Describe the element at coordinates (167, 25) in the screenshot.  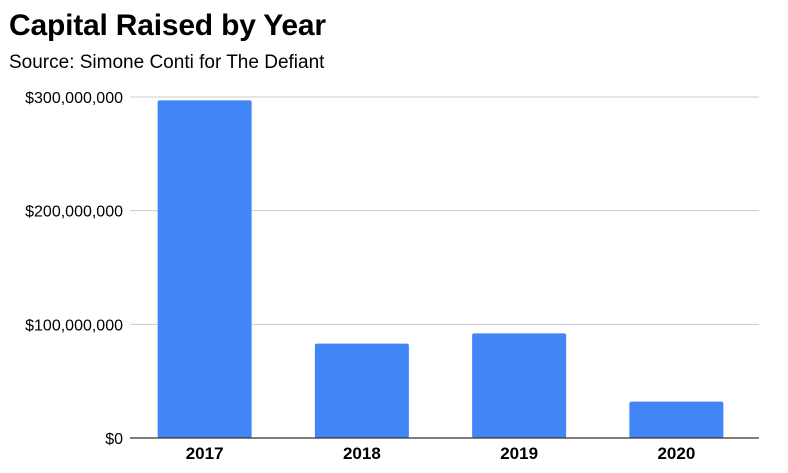
I see `chart-title: Capital Raised by Year` at that location.